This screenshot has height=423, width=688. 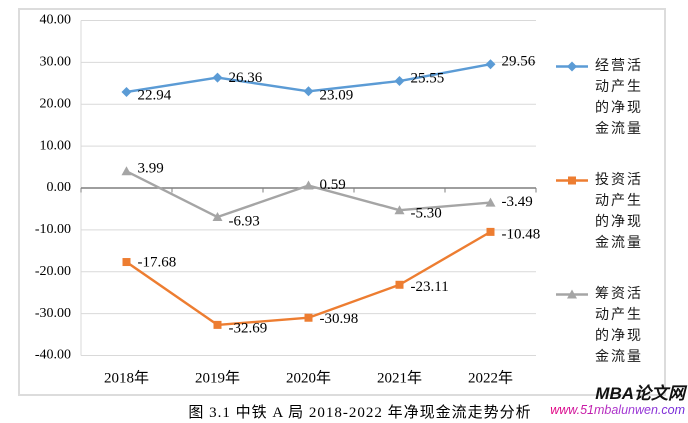 What do you see at coordinates (337, 96) in the screenshot?
I see `data-label: 23.09` at bounding box center [337, 96].